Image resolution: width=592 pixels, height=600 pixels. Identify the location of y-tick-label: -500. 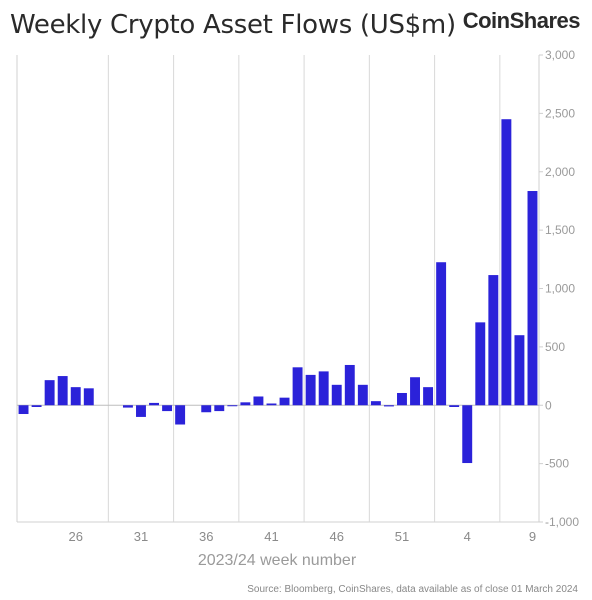
(557, 464).